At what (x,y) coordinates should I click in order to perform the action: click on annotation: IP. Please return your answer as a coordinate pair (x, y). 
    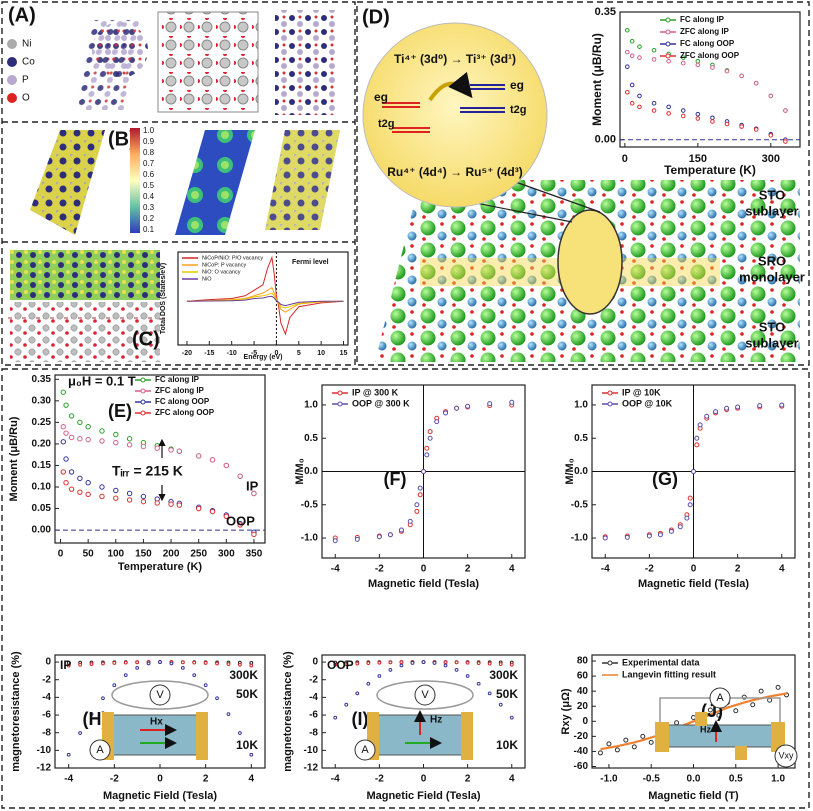
    Looking at the image, I should click on (65, 665).